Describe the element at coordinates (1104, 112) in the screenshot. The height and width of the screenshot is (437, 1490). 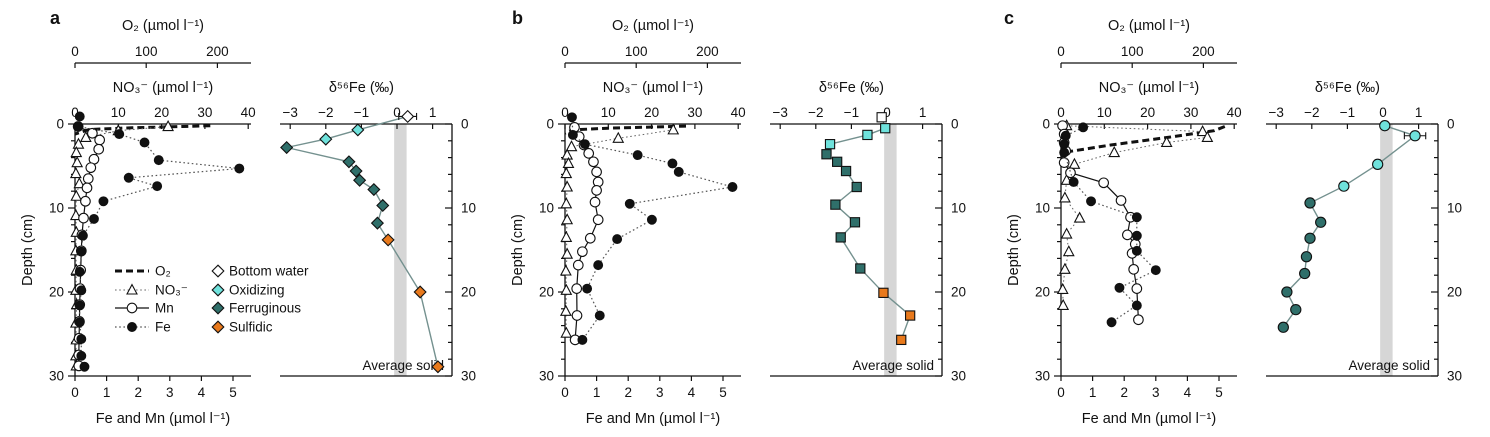
I see `no3-tick-label: 10` at that location.